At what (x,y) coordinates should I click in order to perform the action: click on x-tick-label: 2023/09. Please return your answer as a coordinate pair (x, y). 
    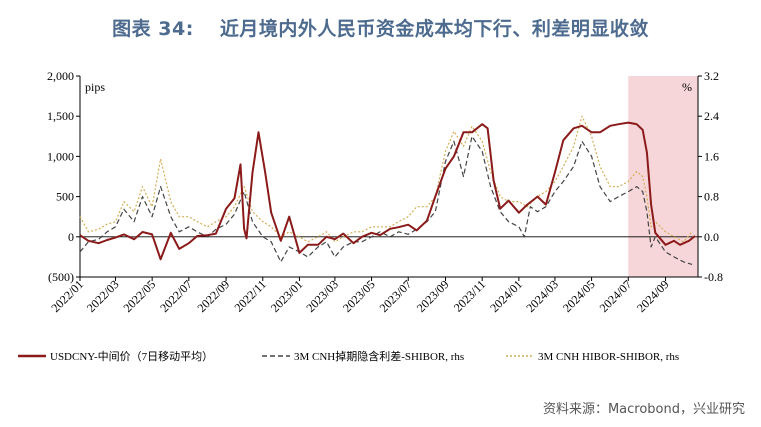
    Looking at the image, I should click on (433, 296).